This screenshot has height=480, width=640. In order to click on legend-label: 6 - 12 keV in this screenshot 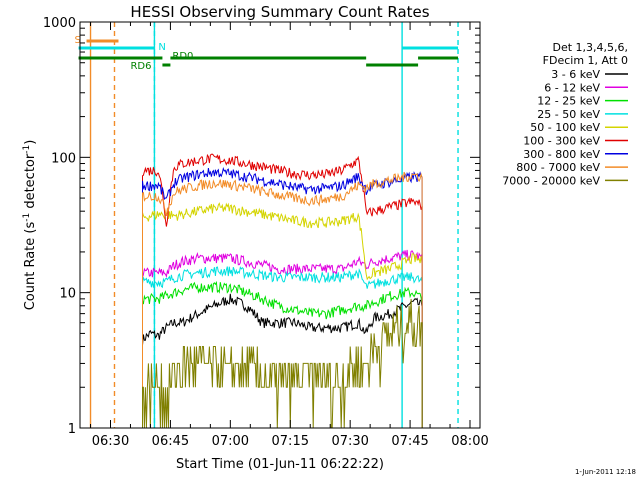, I will do `click(572, 87)`.